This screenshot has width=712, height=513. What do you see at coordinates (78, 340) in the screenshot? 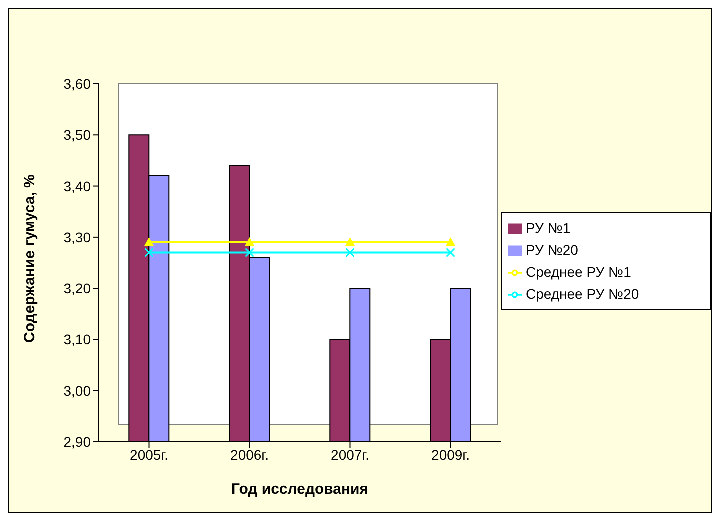
I see `y-tick-label: 3,10` at bounding box center [78, 340].